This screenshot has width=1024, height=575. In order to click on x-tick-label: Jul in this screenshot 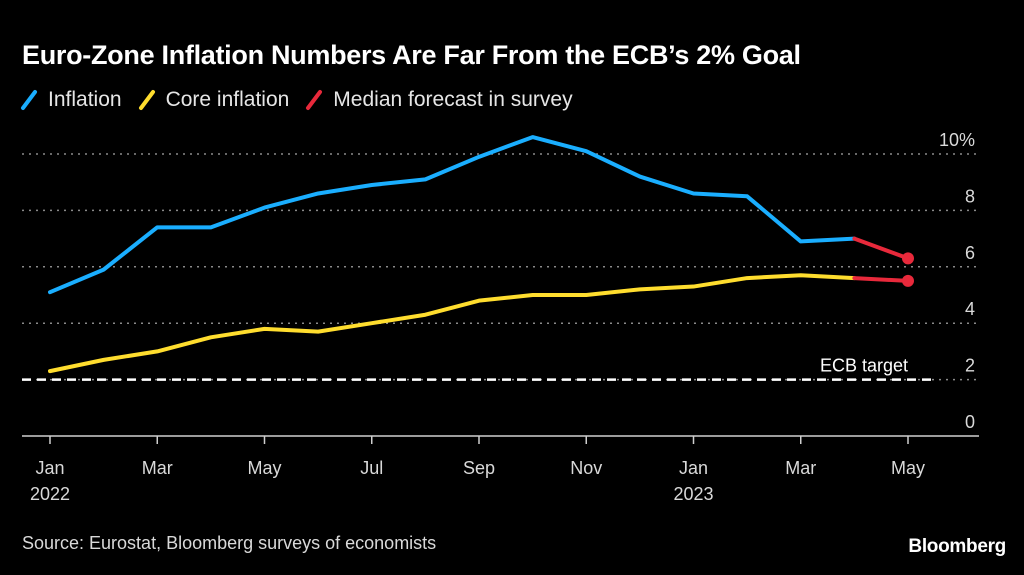, I will do `click(371, 468)`.